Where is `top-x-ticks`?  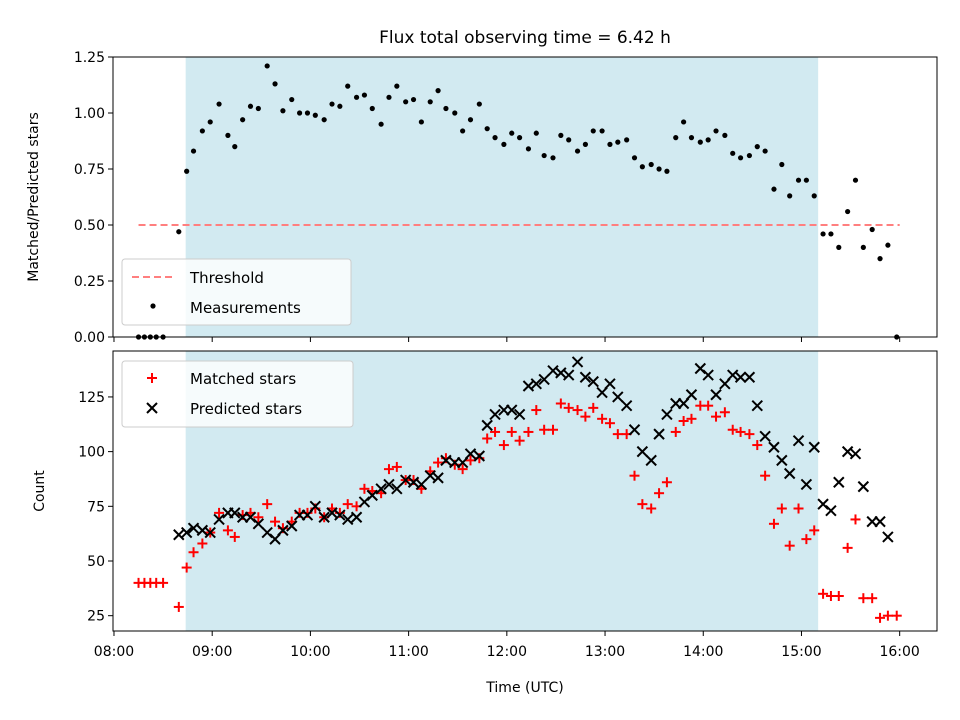 top-x-ticks is located at coordinates (507, 339).